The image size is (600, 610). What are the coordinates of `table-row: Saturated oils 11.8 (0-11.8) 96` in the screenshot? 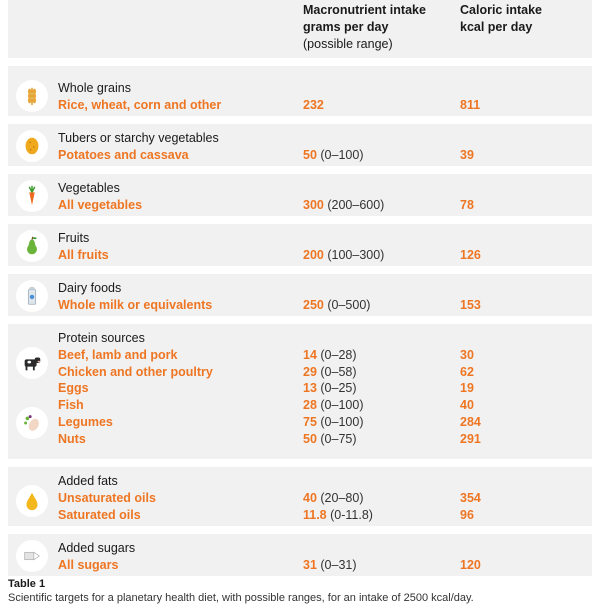 It's located at (325, 515).